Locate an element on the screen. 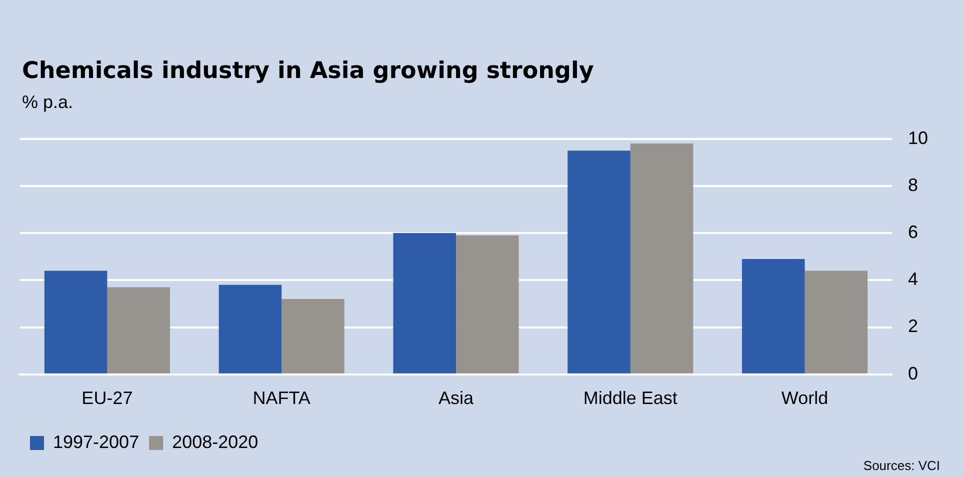  y-tick-label: 4 is located at coordinates (913, 279).